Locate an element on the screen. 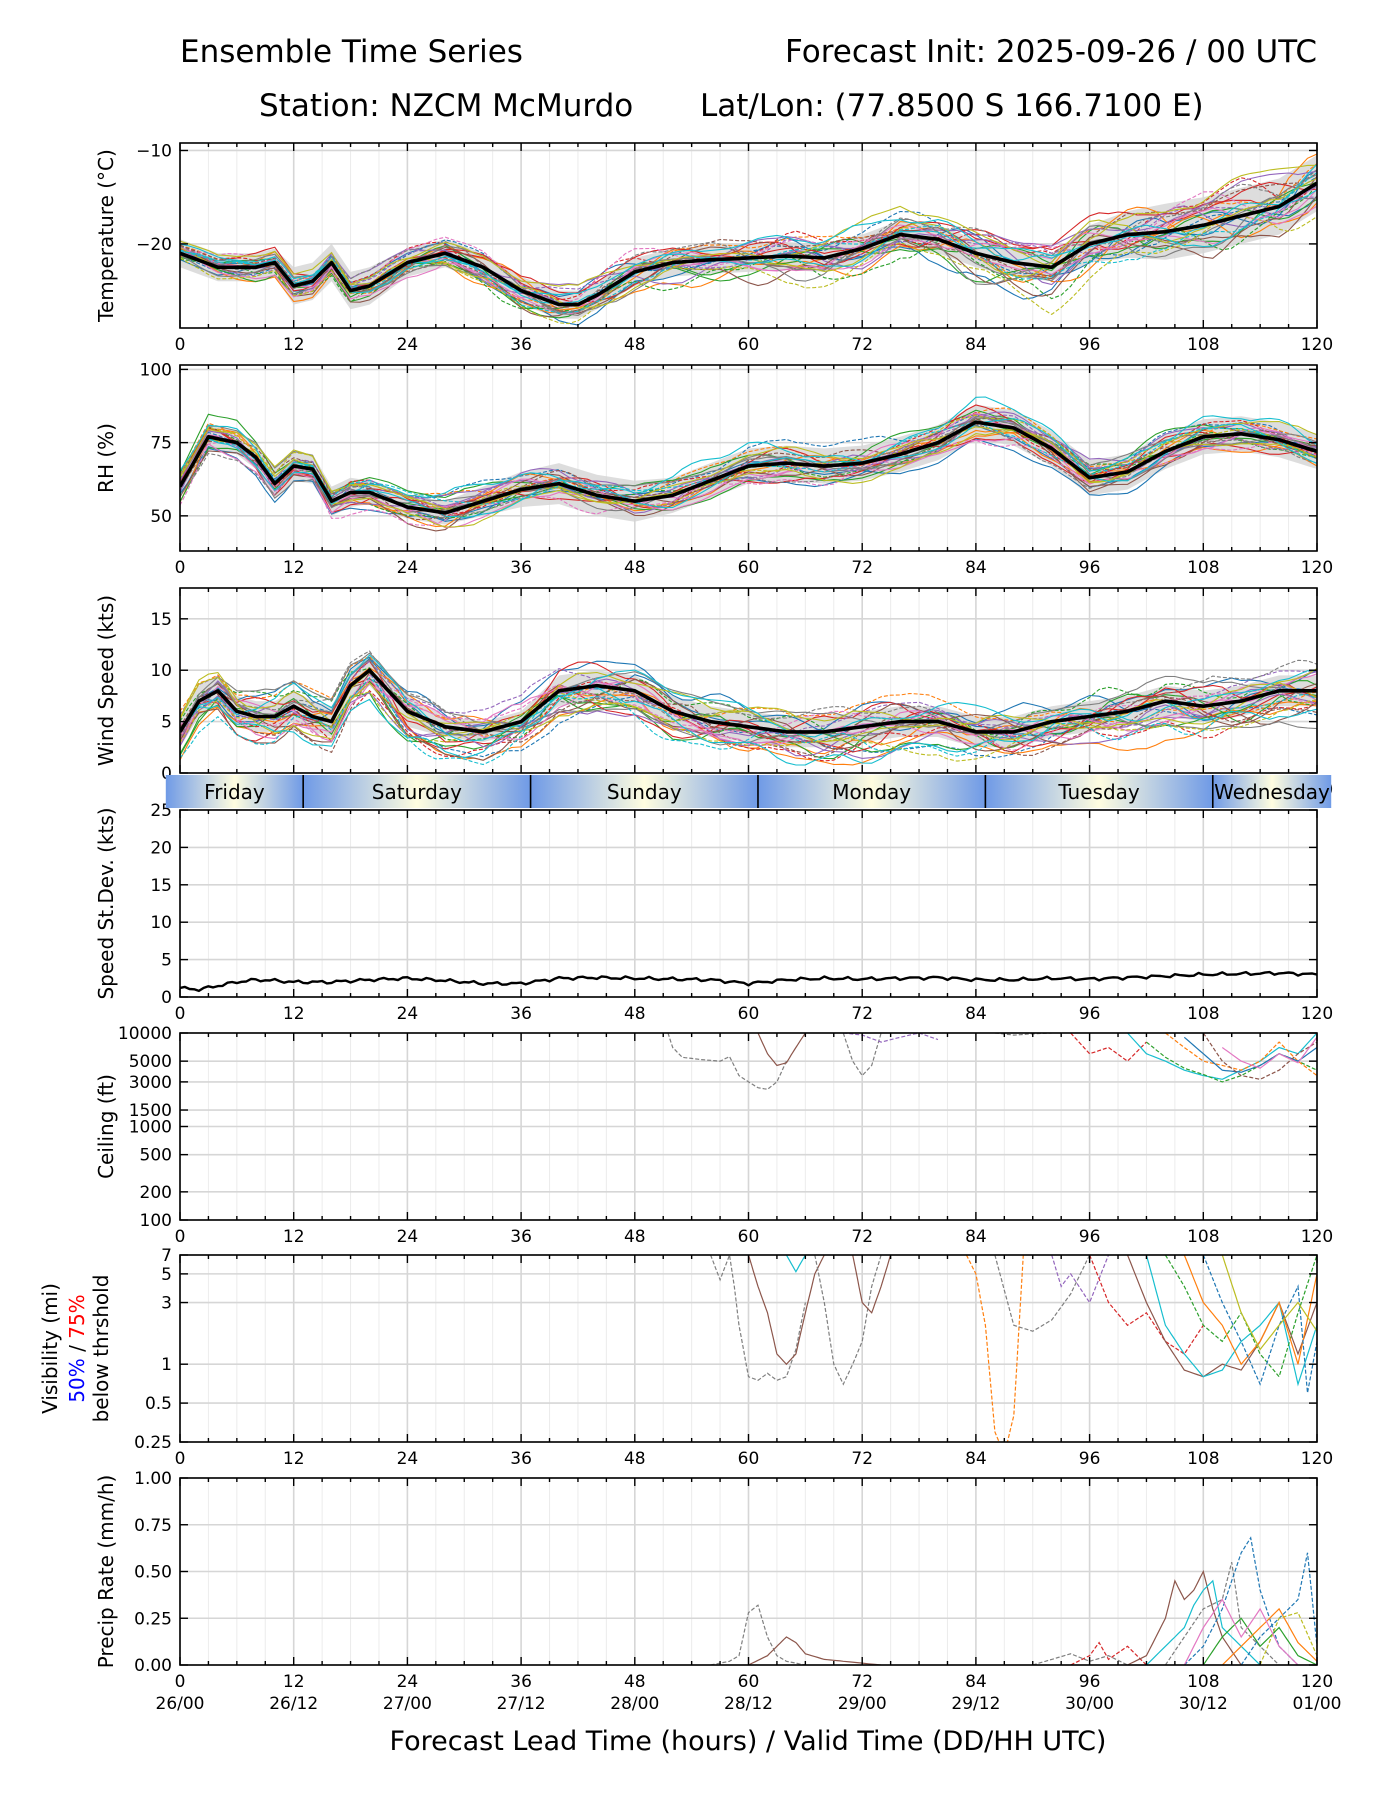  valid-time-label: 27/12 is located at coordinates (521, 1704).